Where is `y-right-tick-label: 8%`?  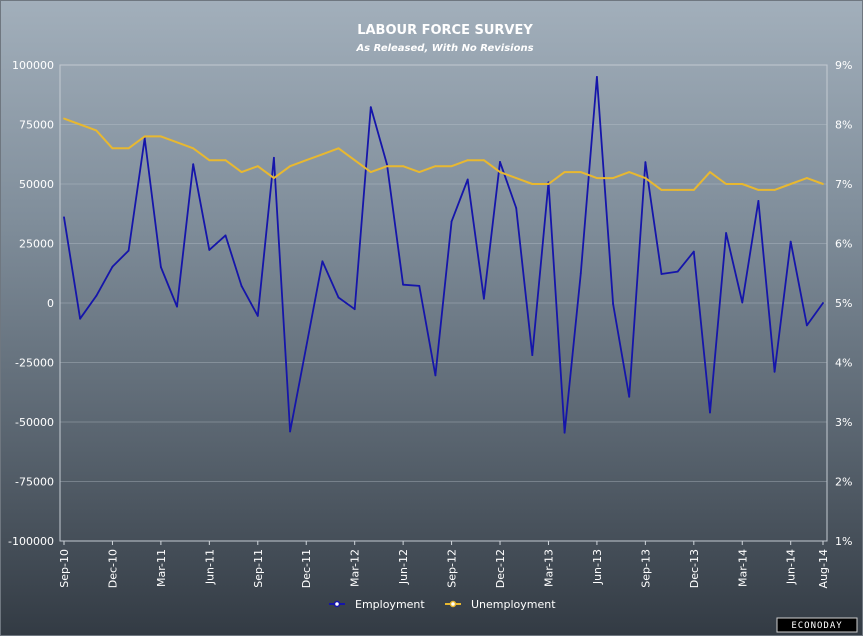 y-right-tick-label: 8% is located at coordinates (843, 125).